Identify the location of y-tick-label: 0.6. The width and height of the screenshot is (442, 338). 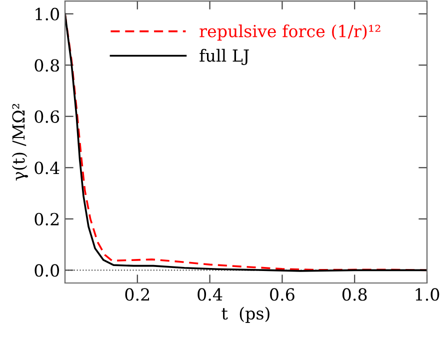
(47, 116).